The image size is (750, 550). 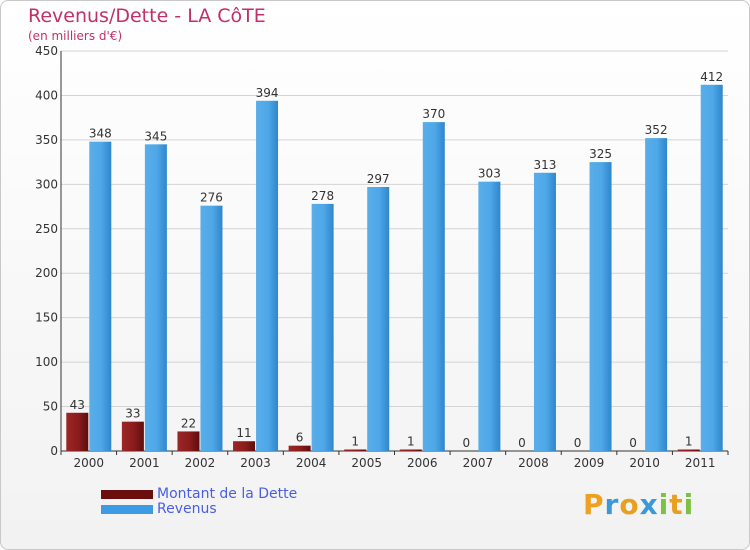 What do you see at coordinates (522, 443) in the screenshot?
I see `data-label-debt-2008: 0` at bounding box center [522, 443].